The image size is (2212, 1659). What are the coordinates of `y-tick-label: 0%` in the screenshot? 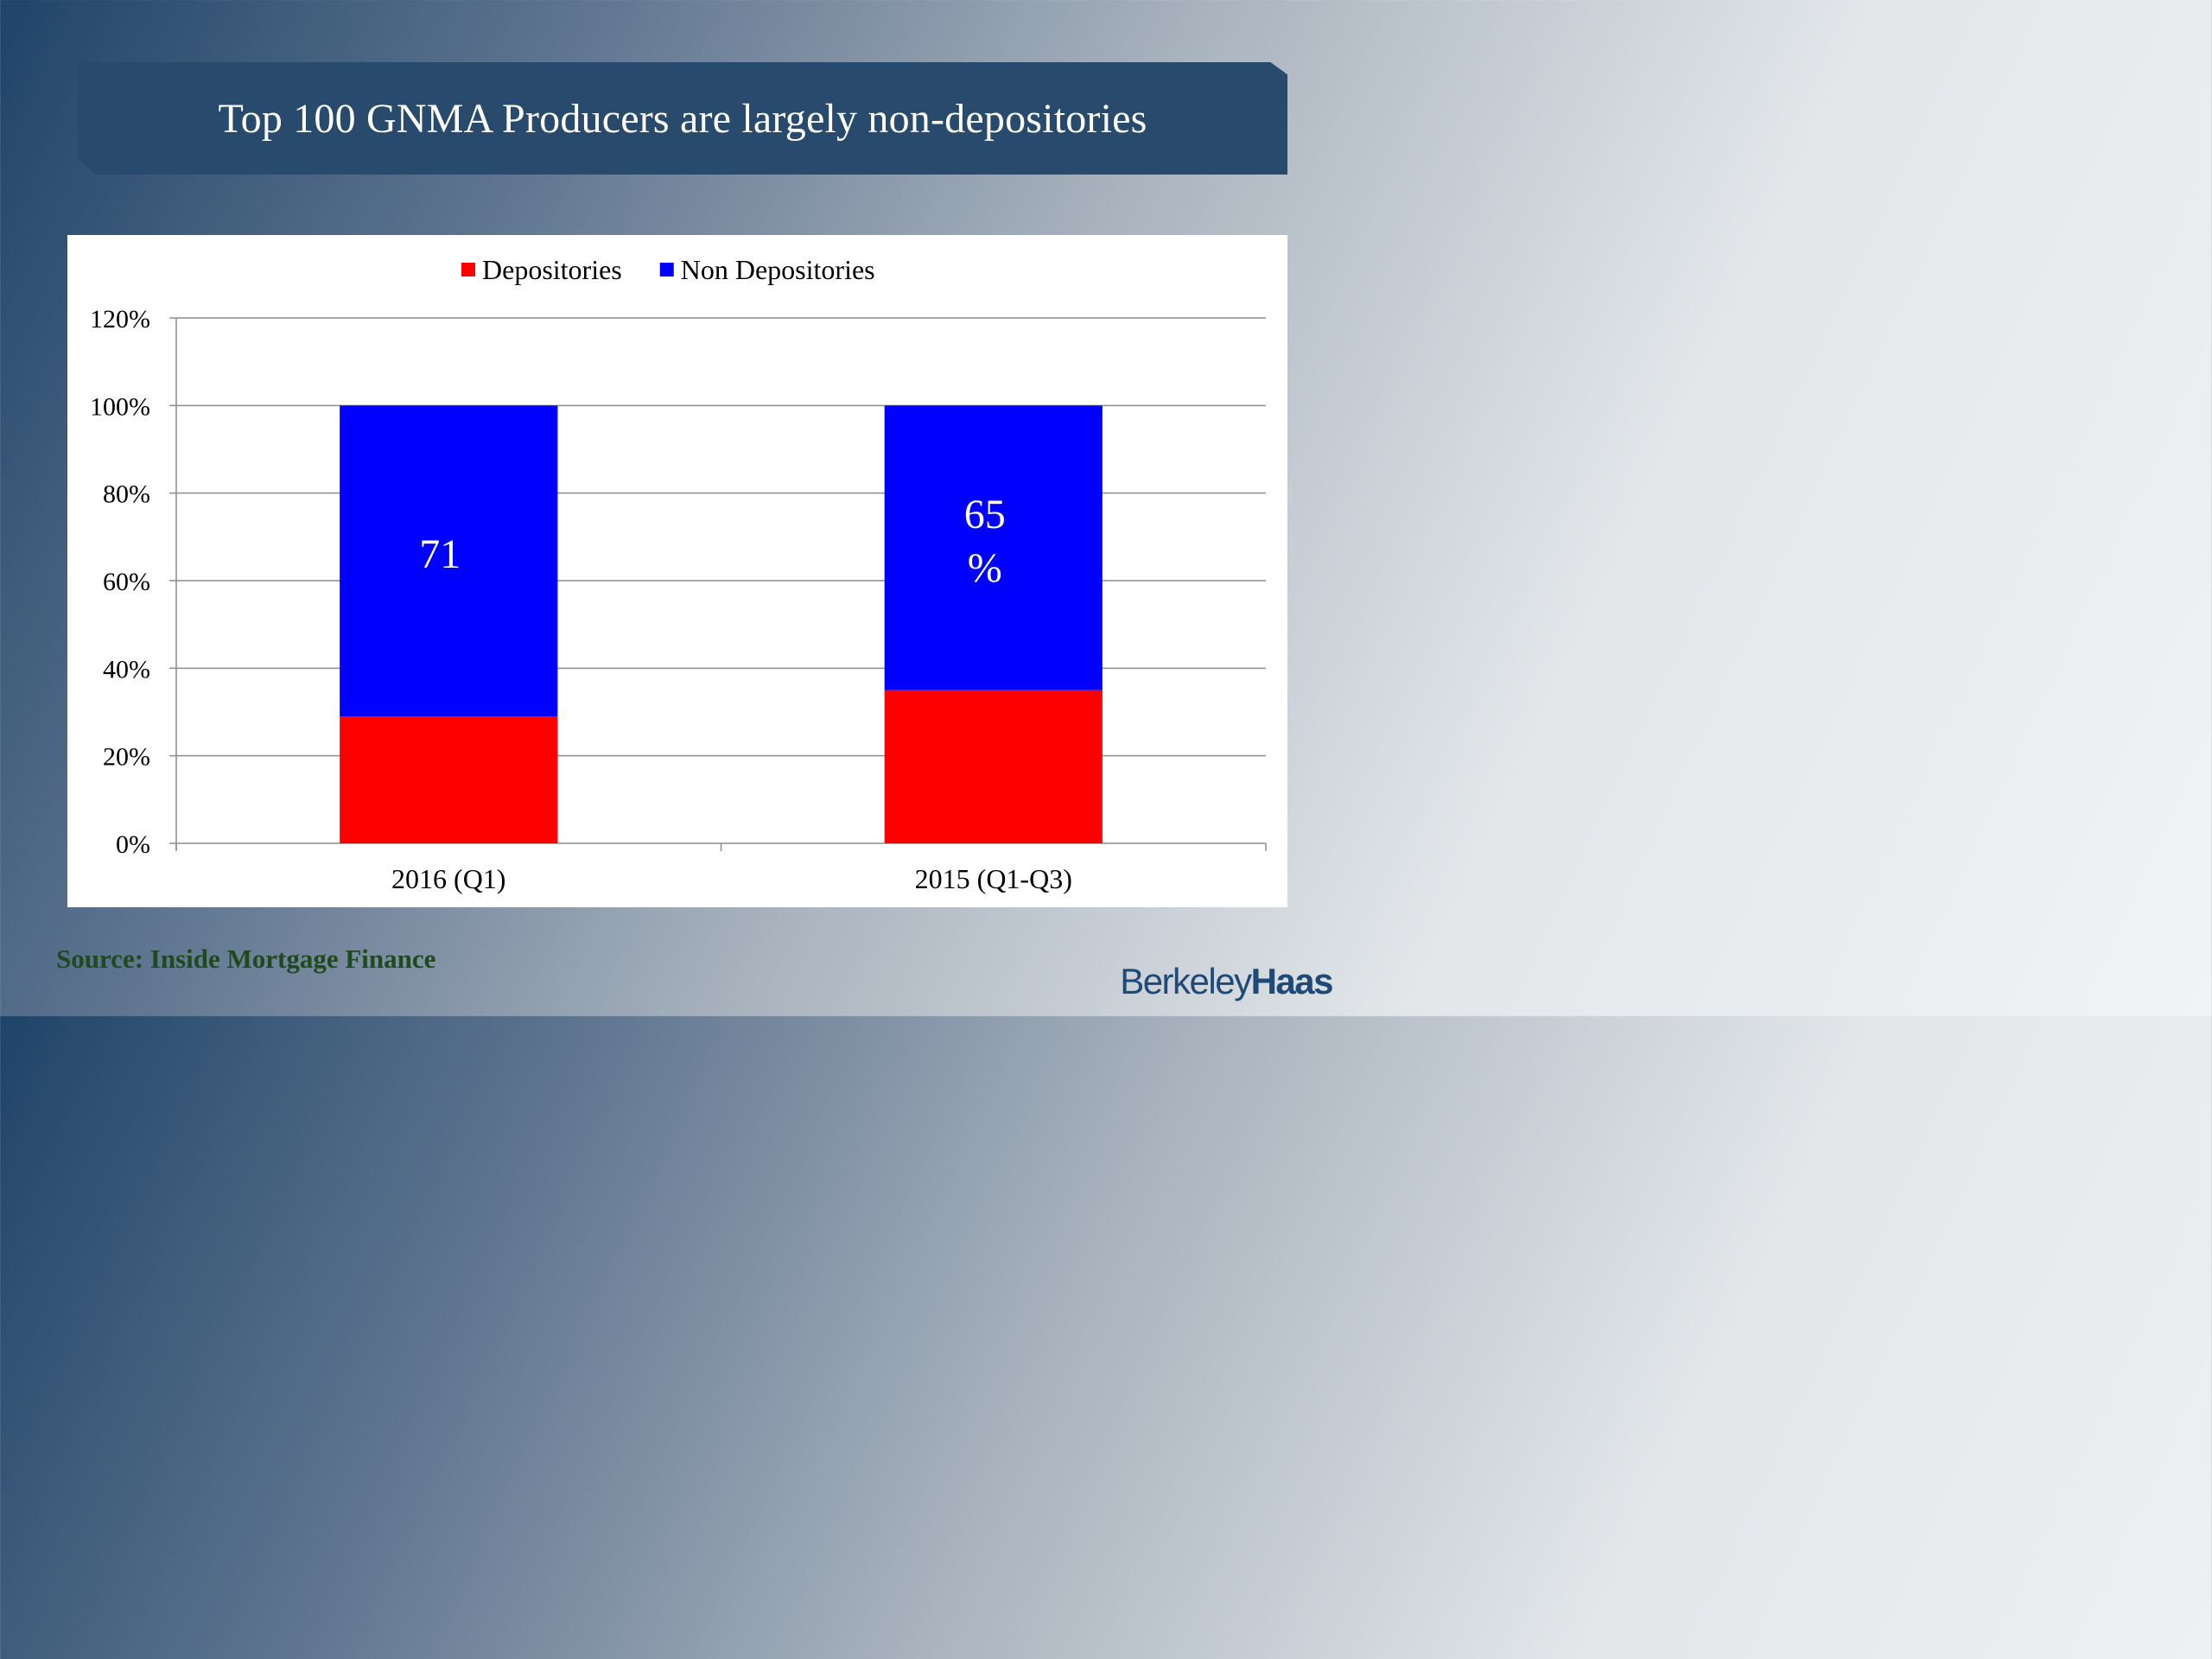 It's located at (133, 844).